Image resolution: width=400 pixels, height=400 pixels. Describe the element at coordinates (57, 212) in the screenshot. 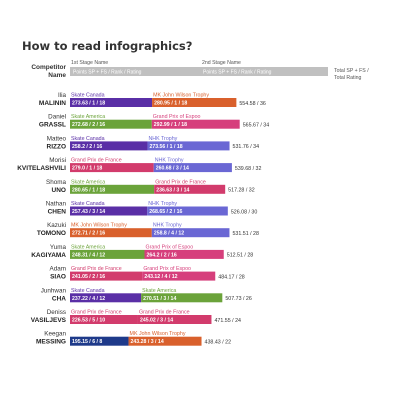

I see `skater-last-name: CHEN` at that location.